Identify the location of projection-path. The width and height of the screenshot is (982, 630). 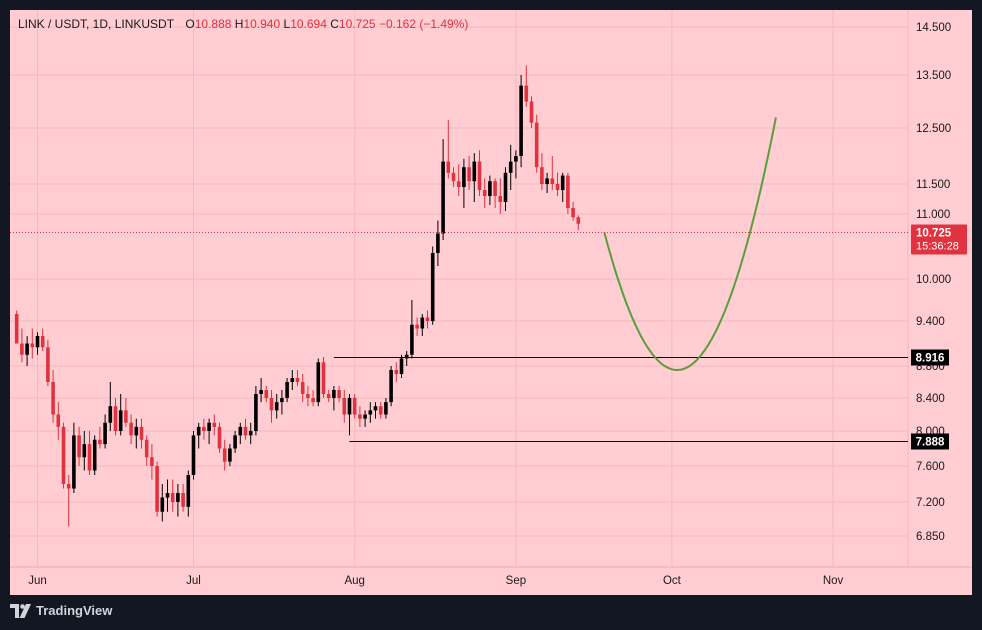
(690, 244).